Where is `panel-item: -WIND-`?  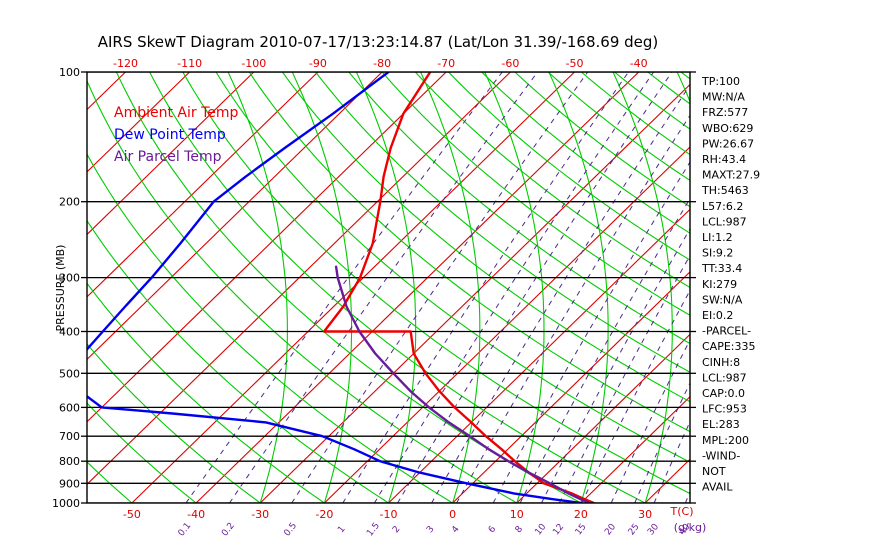 panel-item: -WIND- is located at coordinates (721, 455).